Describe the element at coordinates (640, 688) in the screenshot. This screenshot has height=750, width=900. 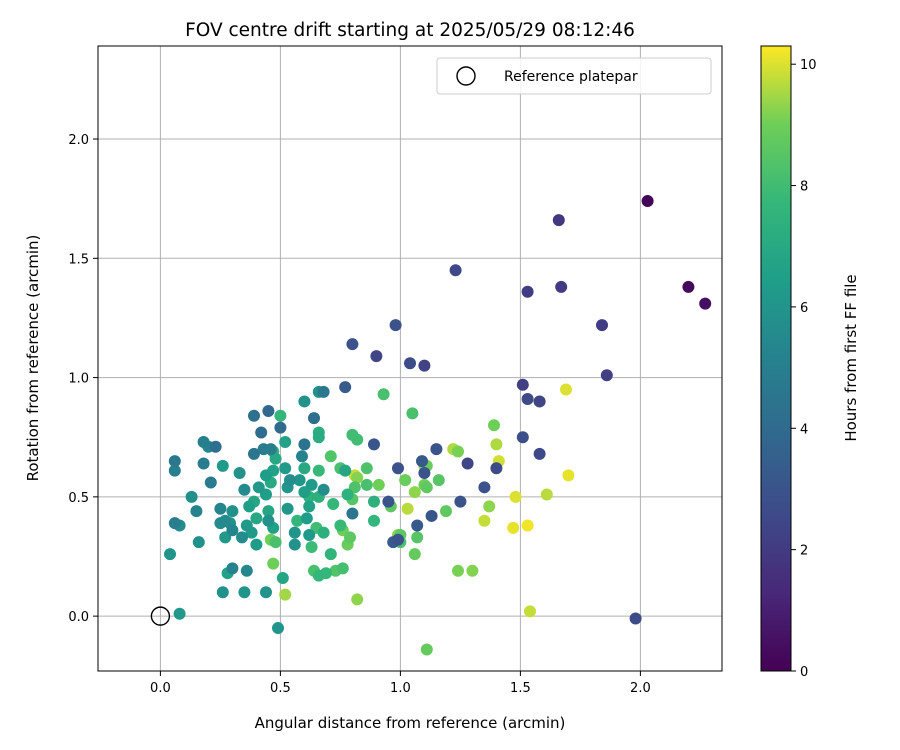
I see `x-tick-label: 2.0` at that location.